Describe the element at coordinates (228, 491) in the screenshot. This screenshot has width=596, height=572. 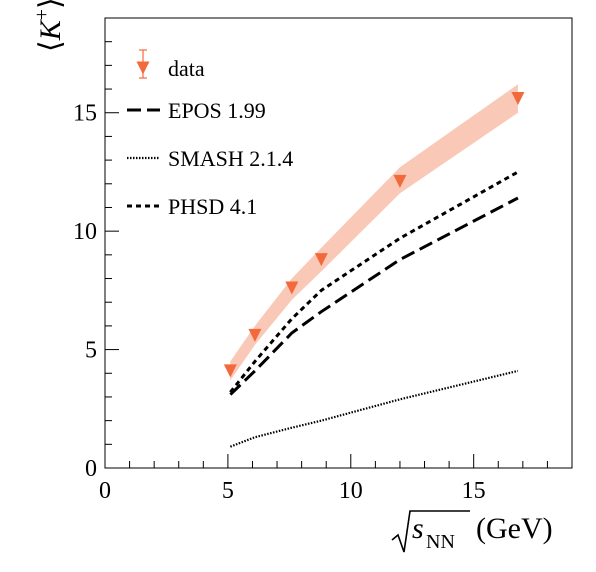
I see `x-tick-label: 5` at that location.